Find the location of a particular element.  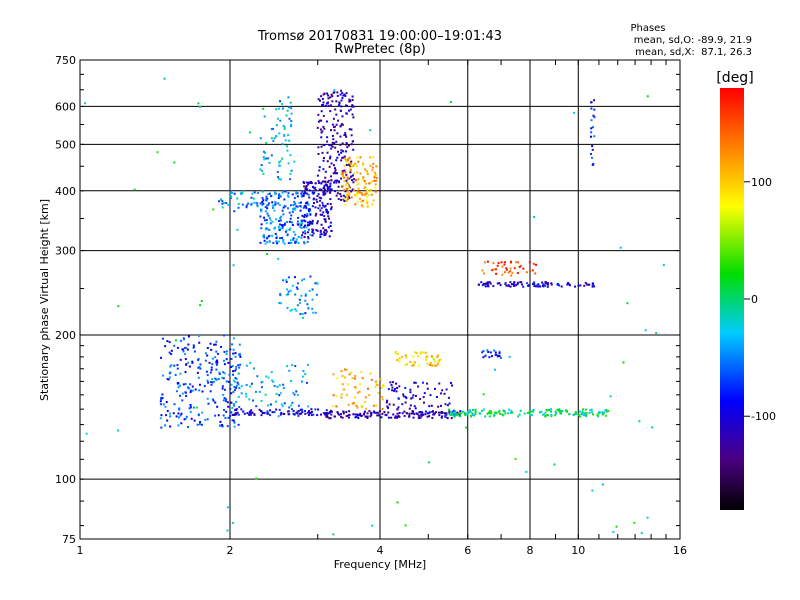

y-tick-label: 500 is located at coordinates (65, 144).